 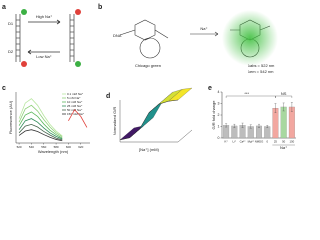 What do you see at coordinates (261, 71) in the screenshot?
I see `label: λem = 542 nm` at bounding box center [261, 71].